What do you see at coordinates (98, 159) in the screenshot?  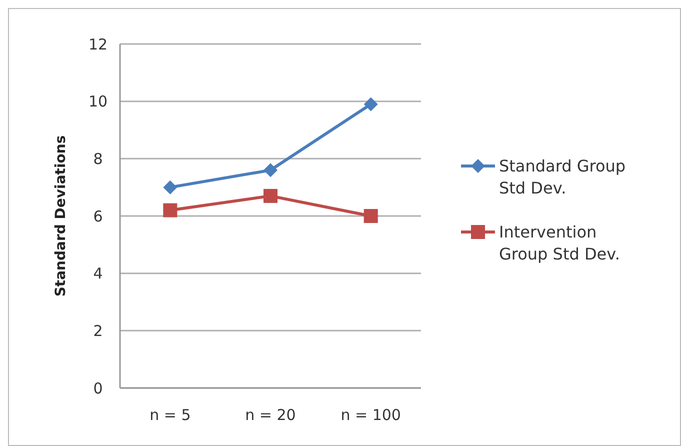 I see `y-tick-label: 8` at bounding box center [98, 159].